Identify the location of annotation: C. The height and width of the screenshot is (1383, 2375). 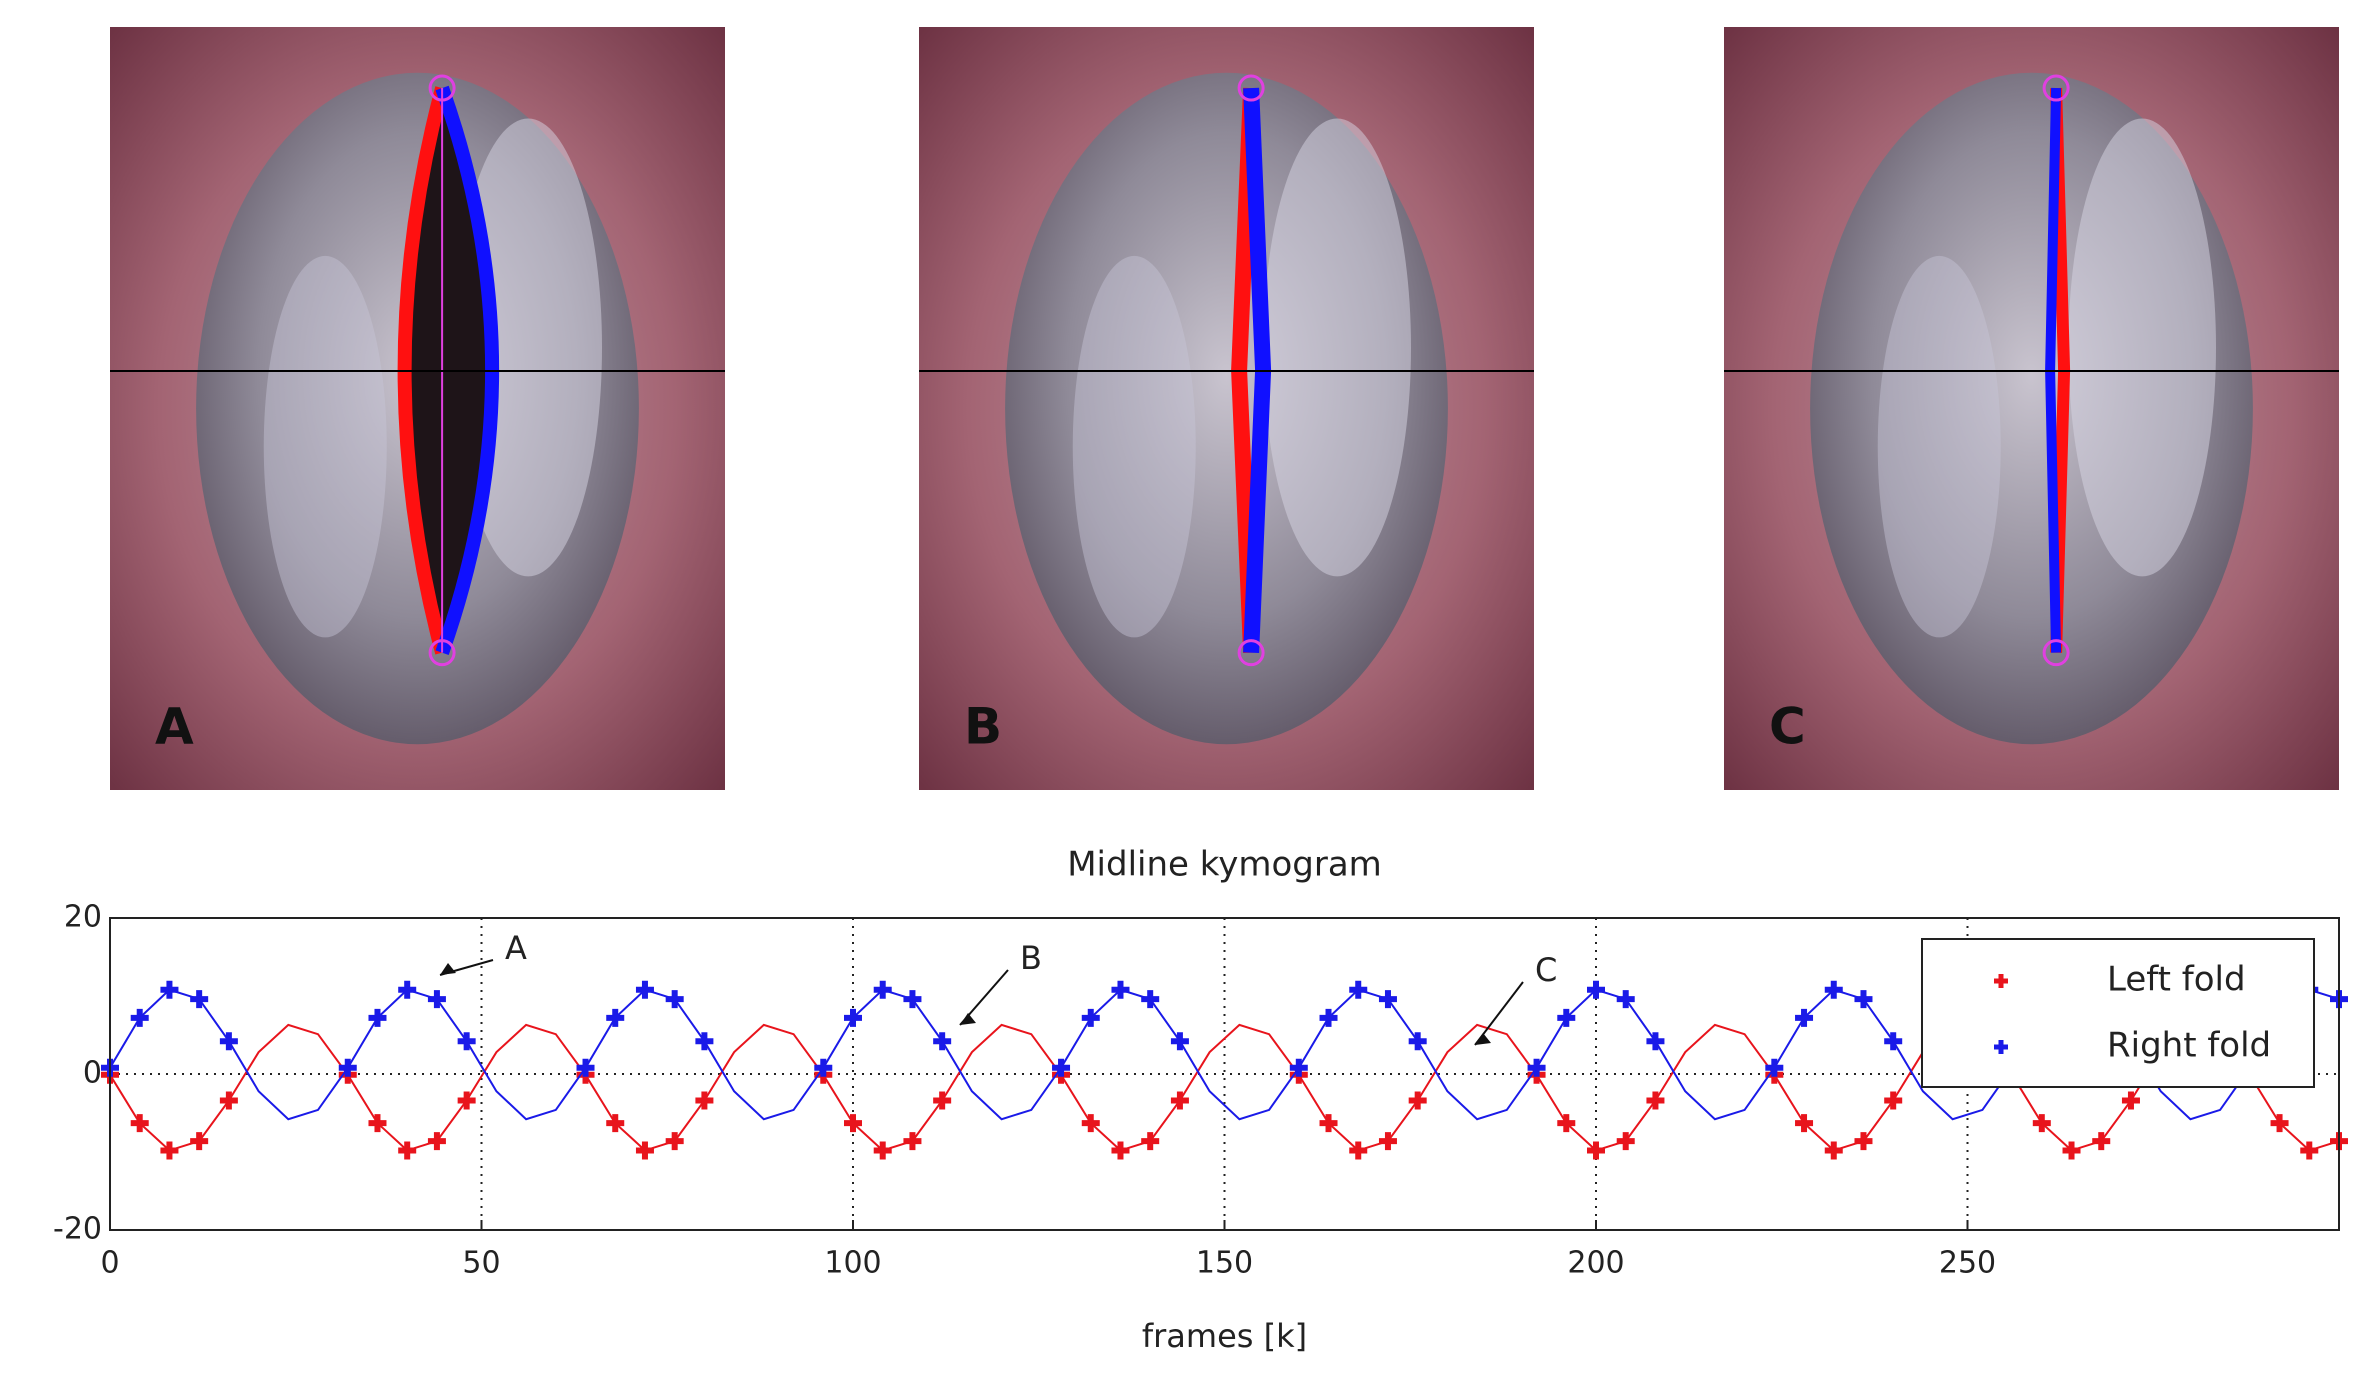
(1546, 970).